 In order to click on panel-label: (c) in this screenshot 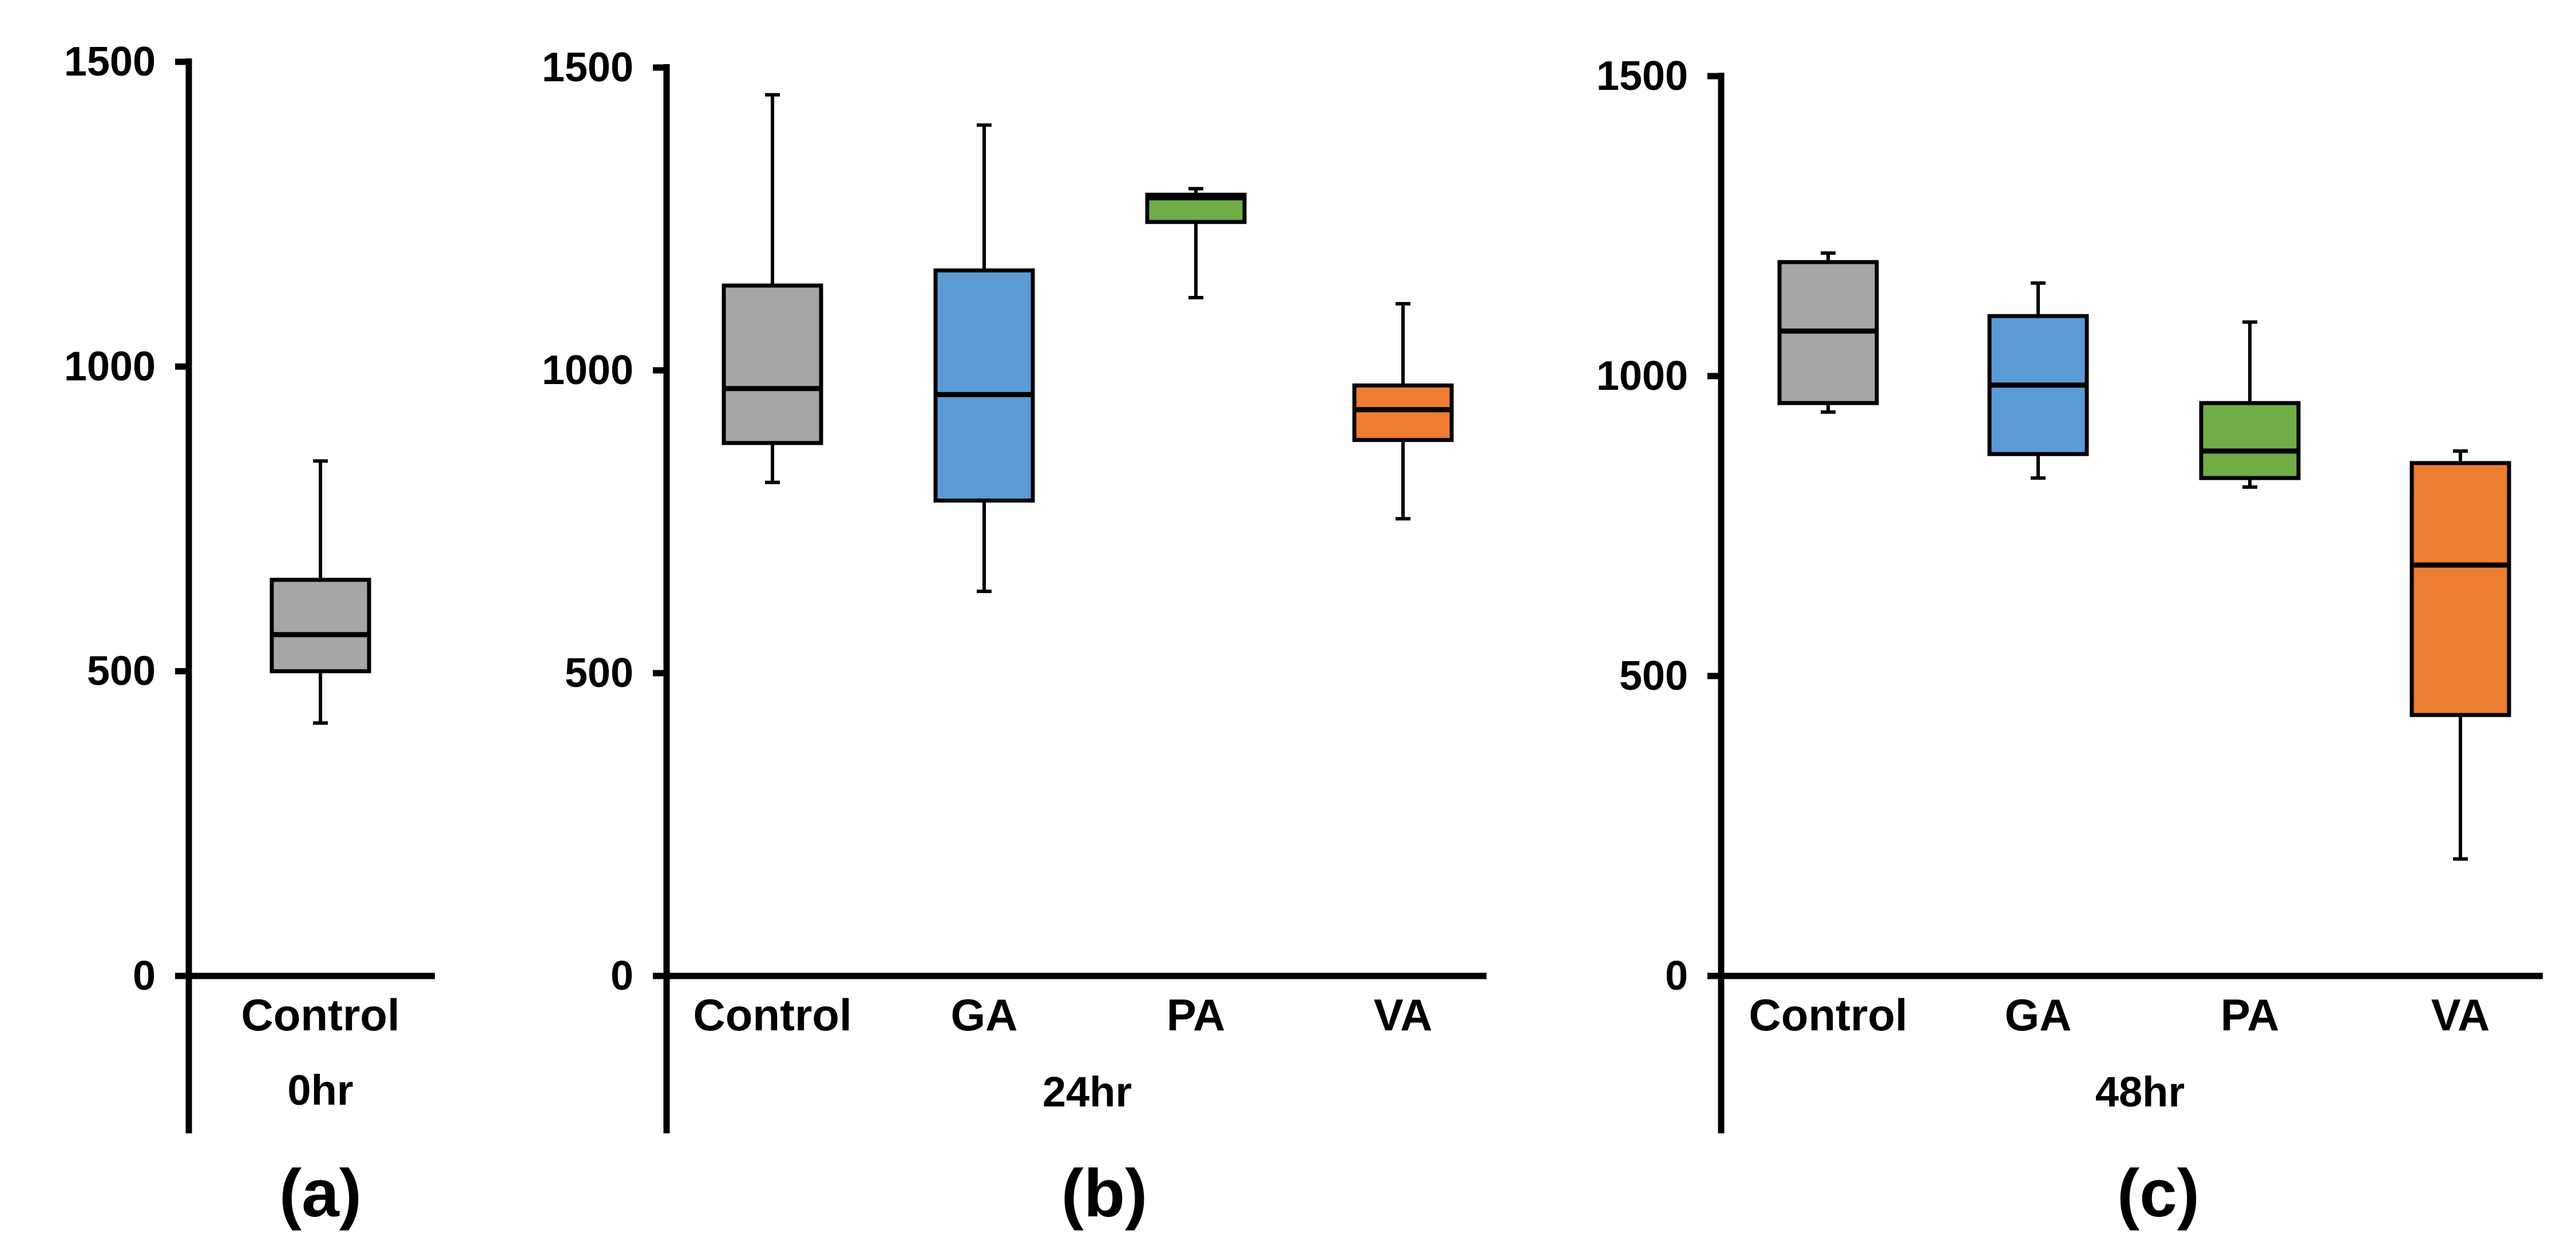, I will do `click(2158, 1193)`.